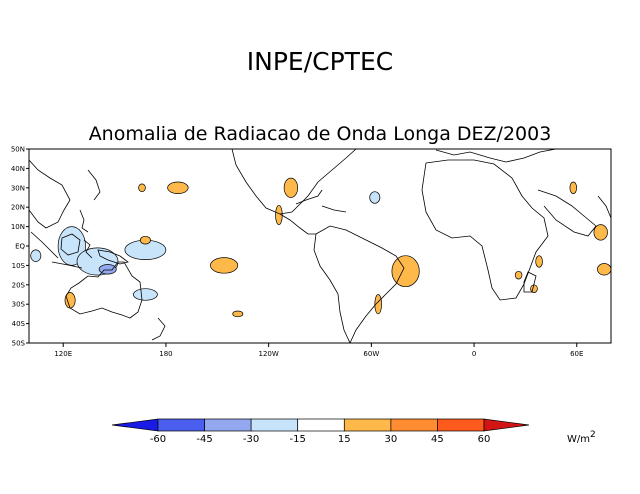  Describe the element at coordinates (158, 329) in the screenshot. I see `coastline-new-zealand` at that location.